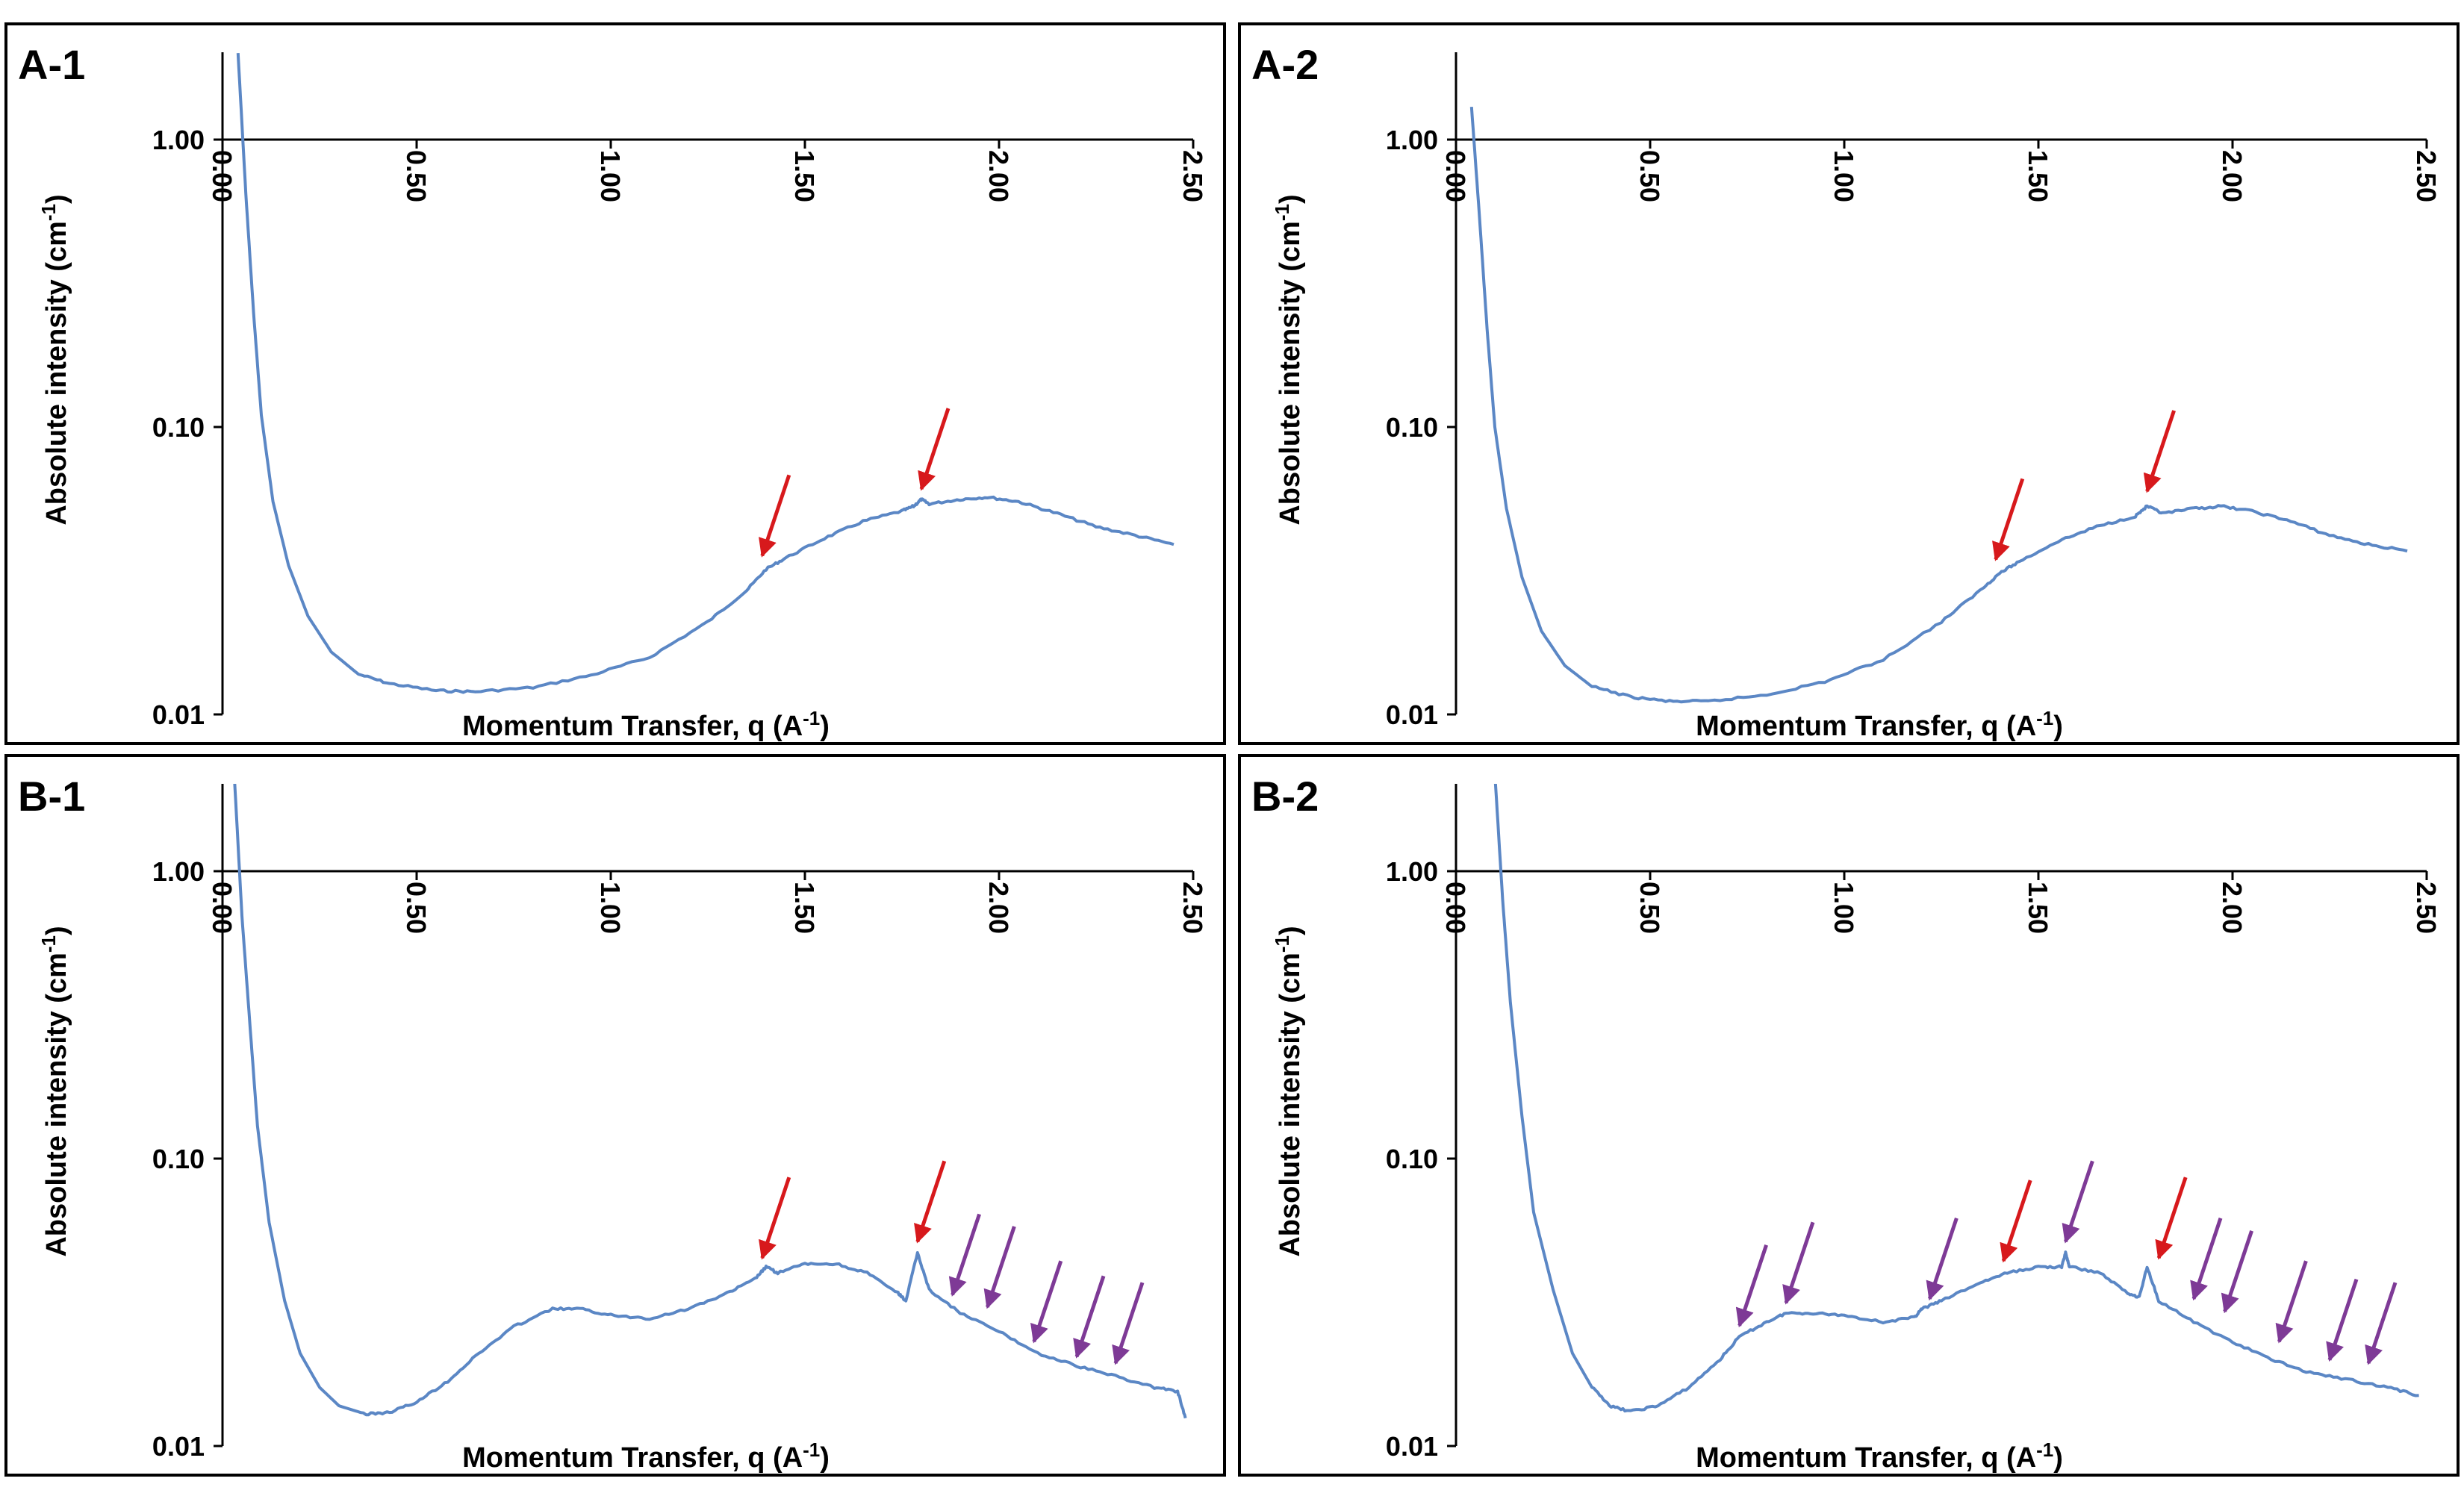 This screenshot has height=1499, width=2464. Describe the element at coordinates (51, 796) in the screenshot. I see `panel-label: B-1` at that location.